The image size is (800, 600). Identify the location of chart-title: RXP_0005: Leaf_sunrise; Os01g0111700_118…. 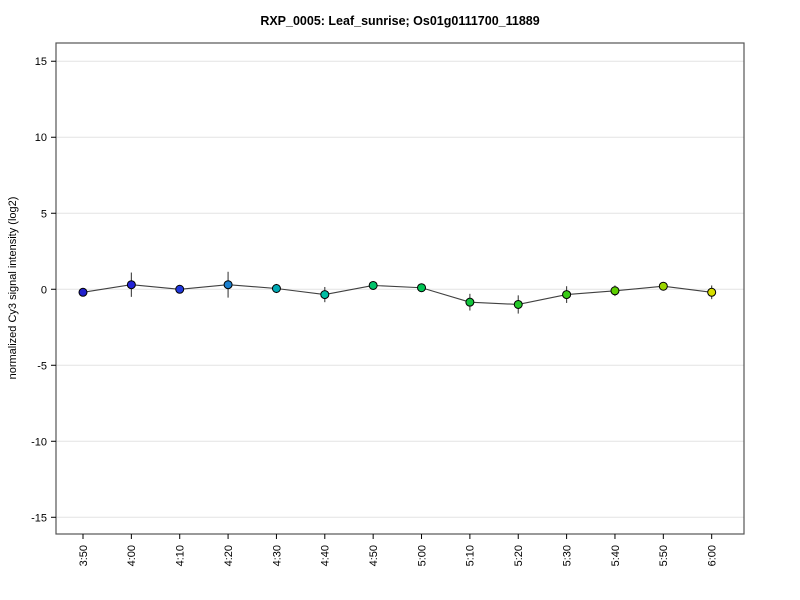
(400, 21).